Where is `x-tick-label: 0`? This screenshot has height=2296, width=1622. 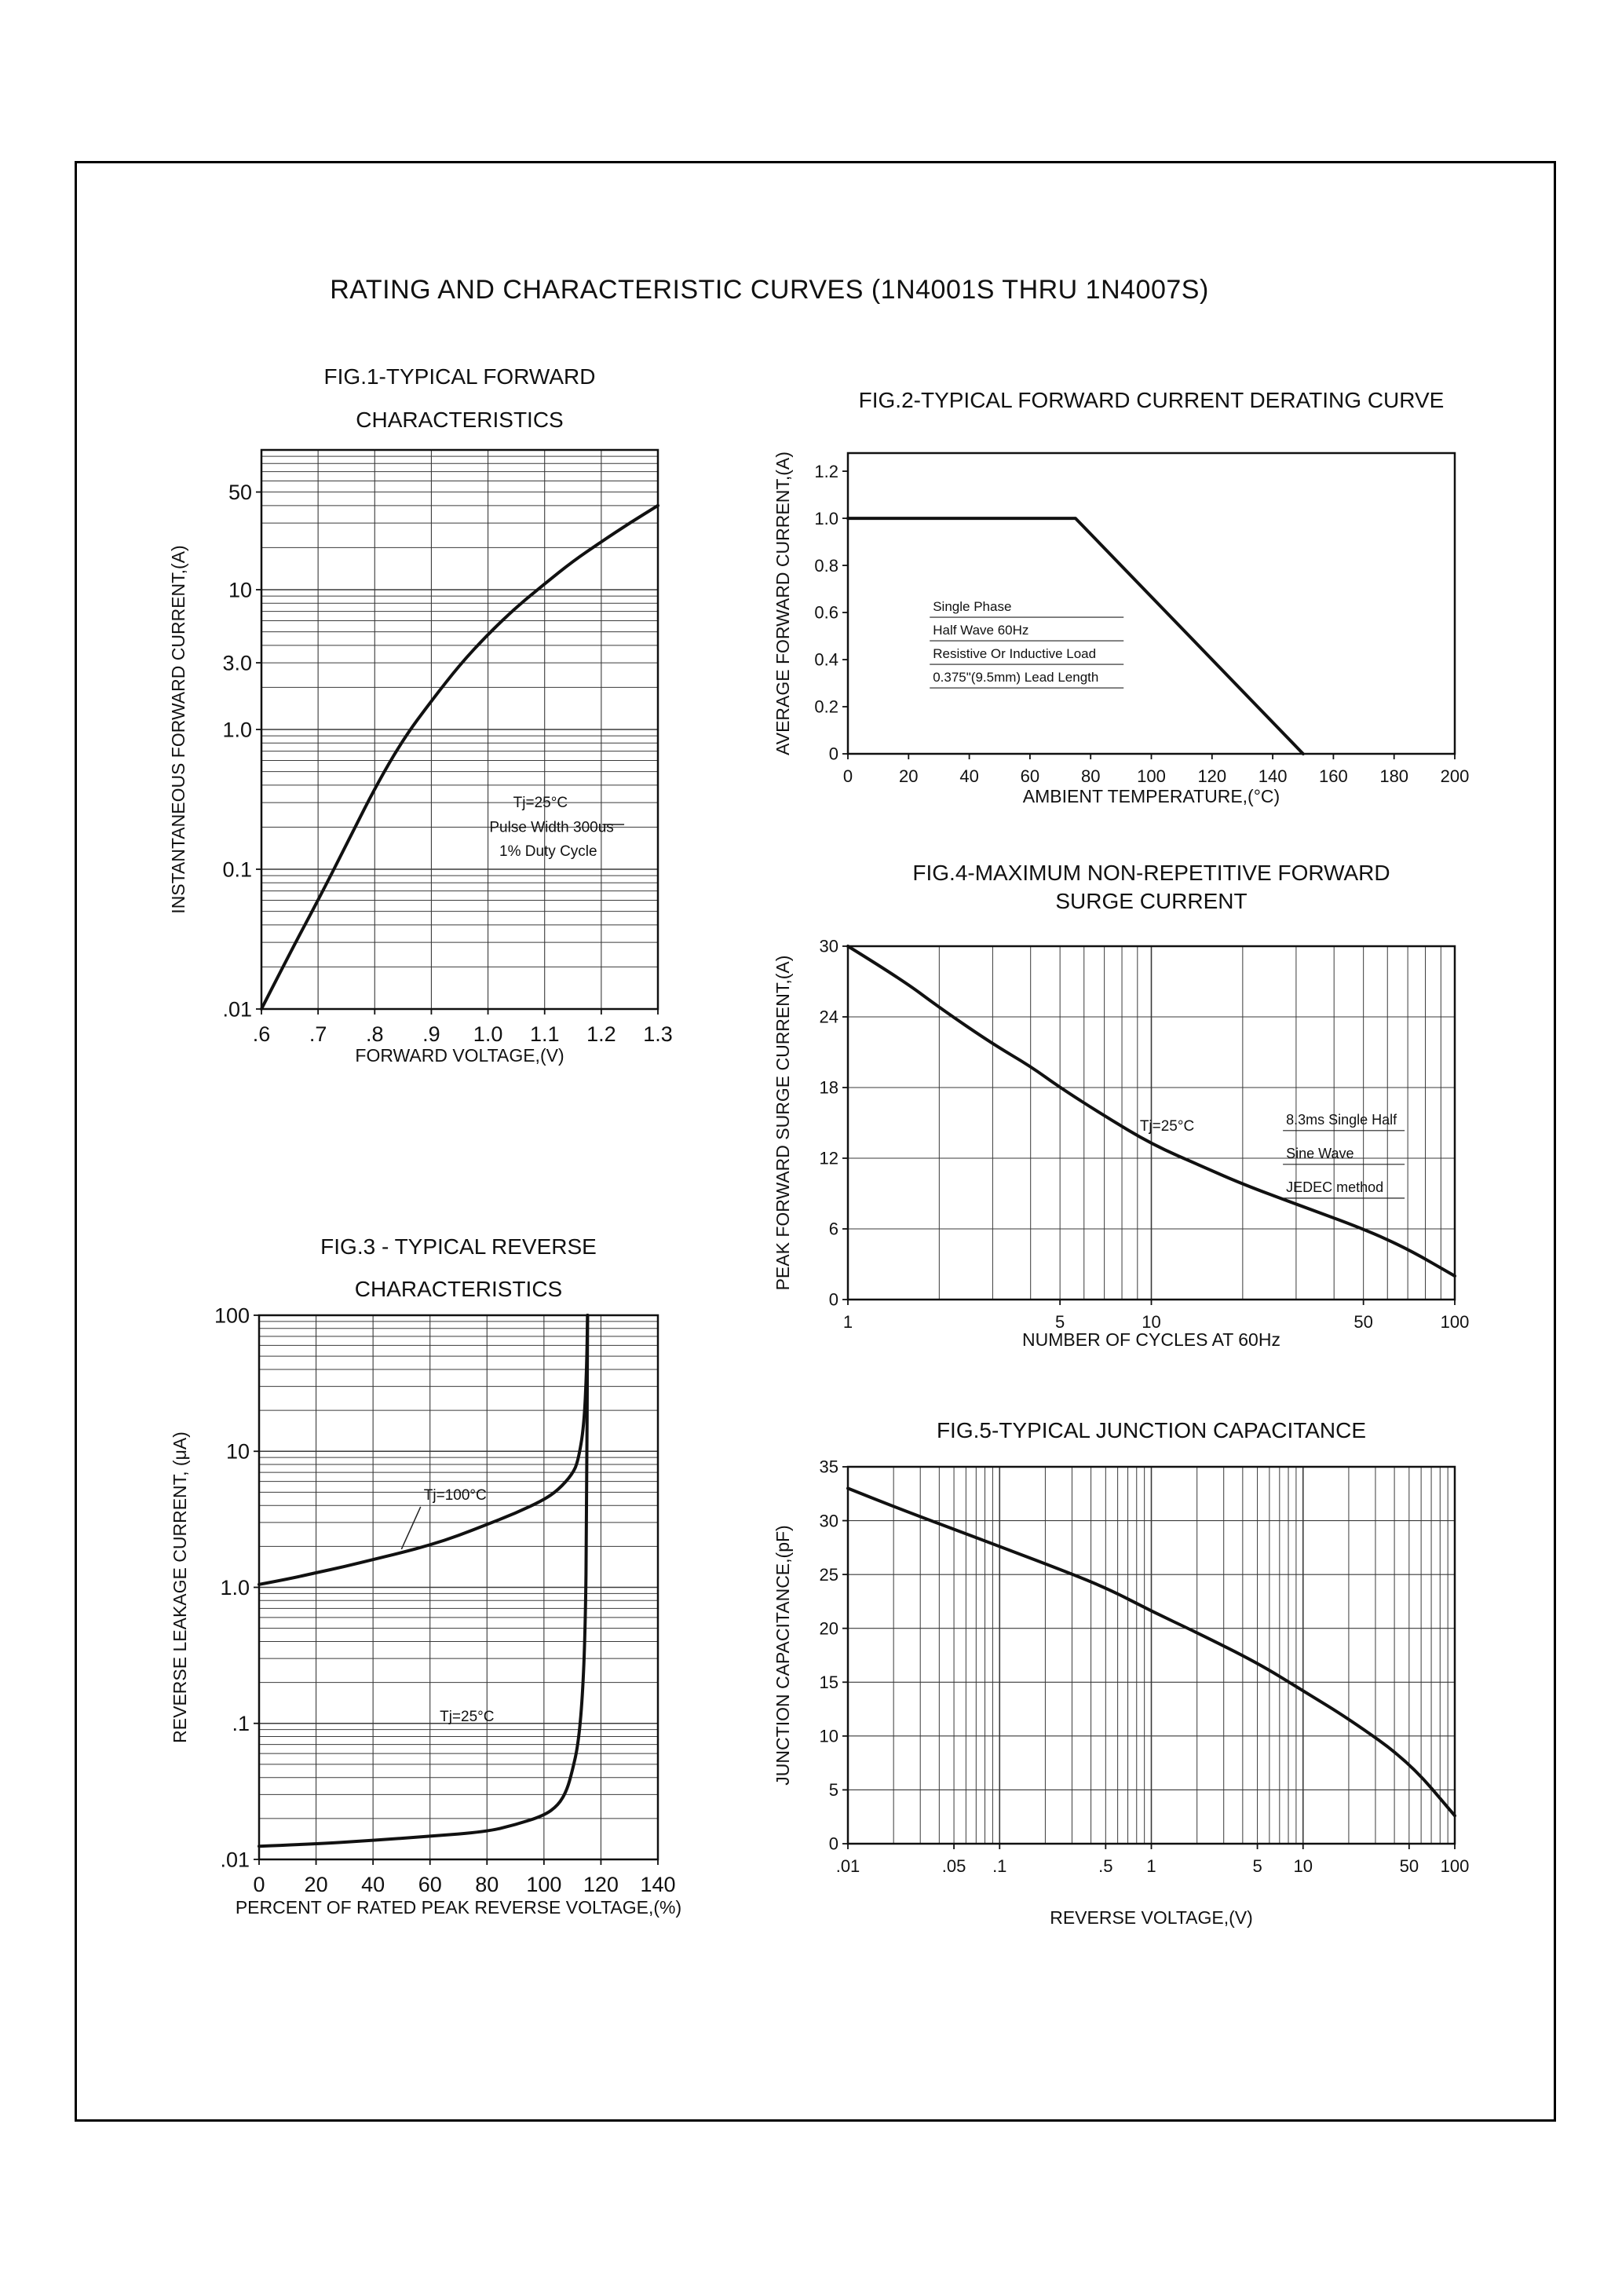 x-tick-label: 0 is located at coordinates (848, 776).